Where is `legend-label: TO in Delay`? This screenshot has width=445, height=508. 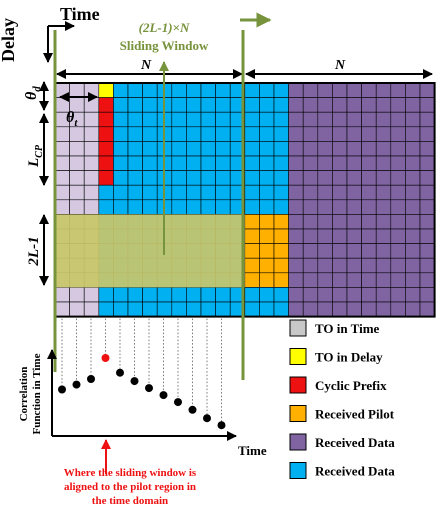
legend-label: TO in Delay is located at coordinates (349, 357).